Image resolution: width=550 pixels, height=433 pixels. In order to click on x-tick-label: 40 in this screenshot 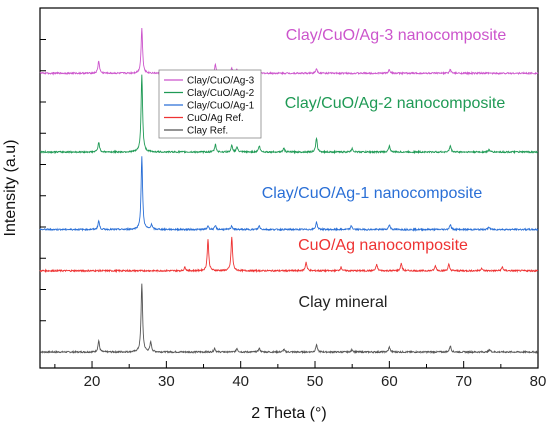, I will do `click(240, 381)`.